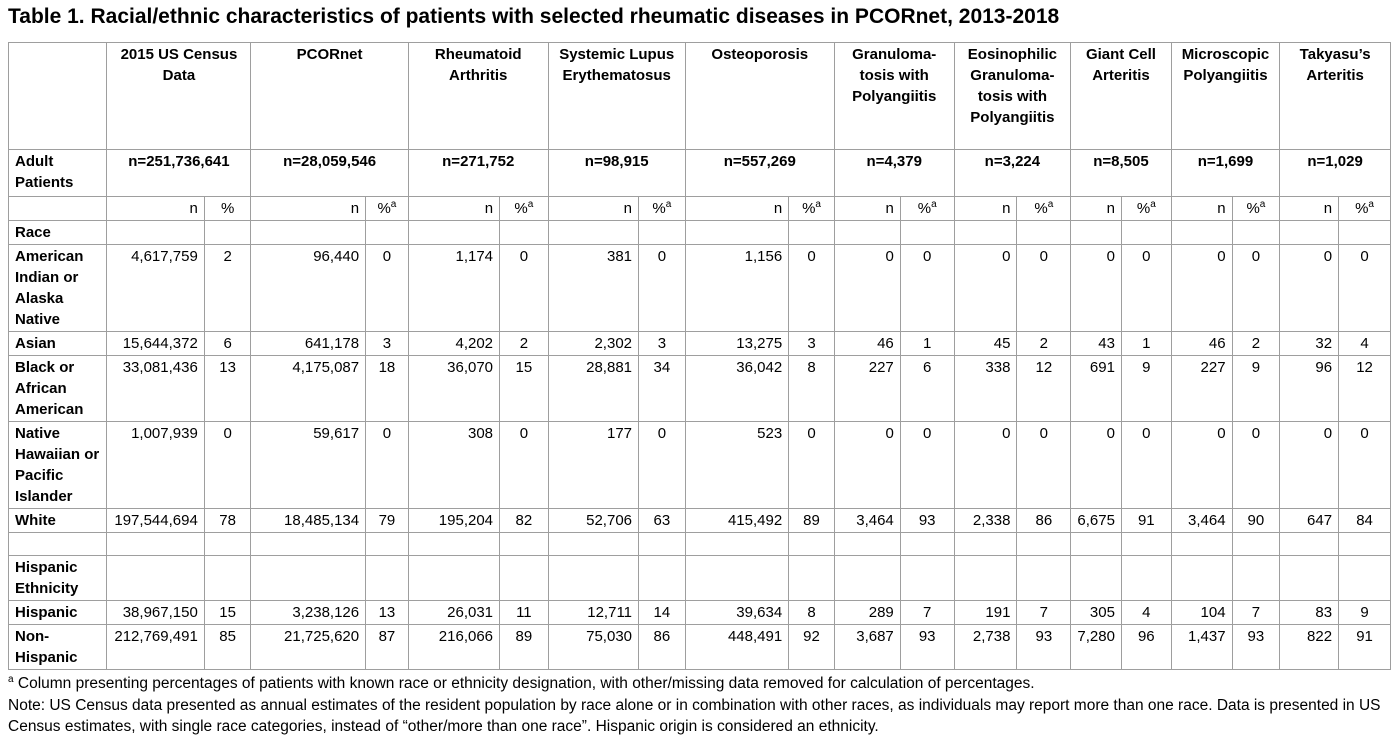 The height and width of the screenshot is (748, 1399). What do you see at coordinates (867, 232) in the screenshot?
I see `cell-race-section-gpa-n` at bounding box center [867, 232].